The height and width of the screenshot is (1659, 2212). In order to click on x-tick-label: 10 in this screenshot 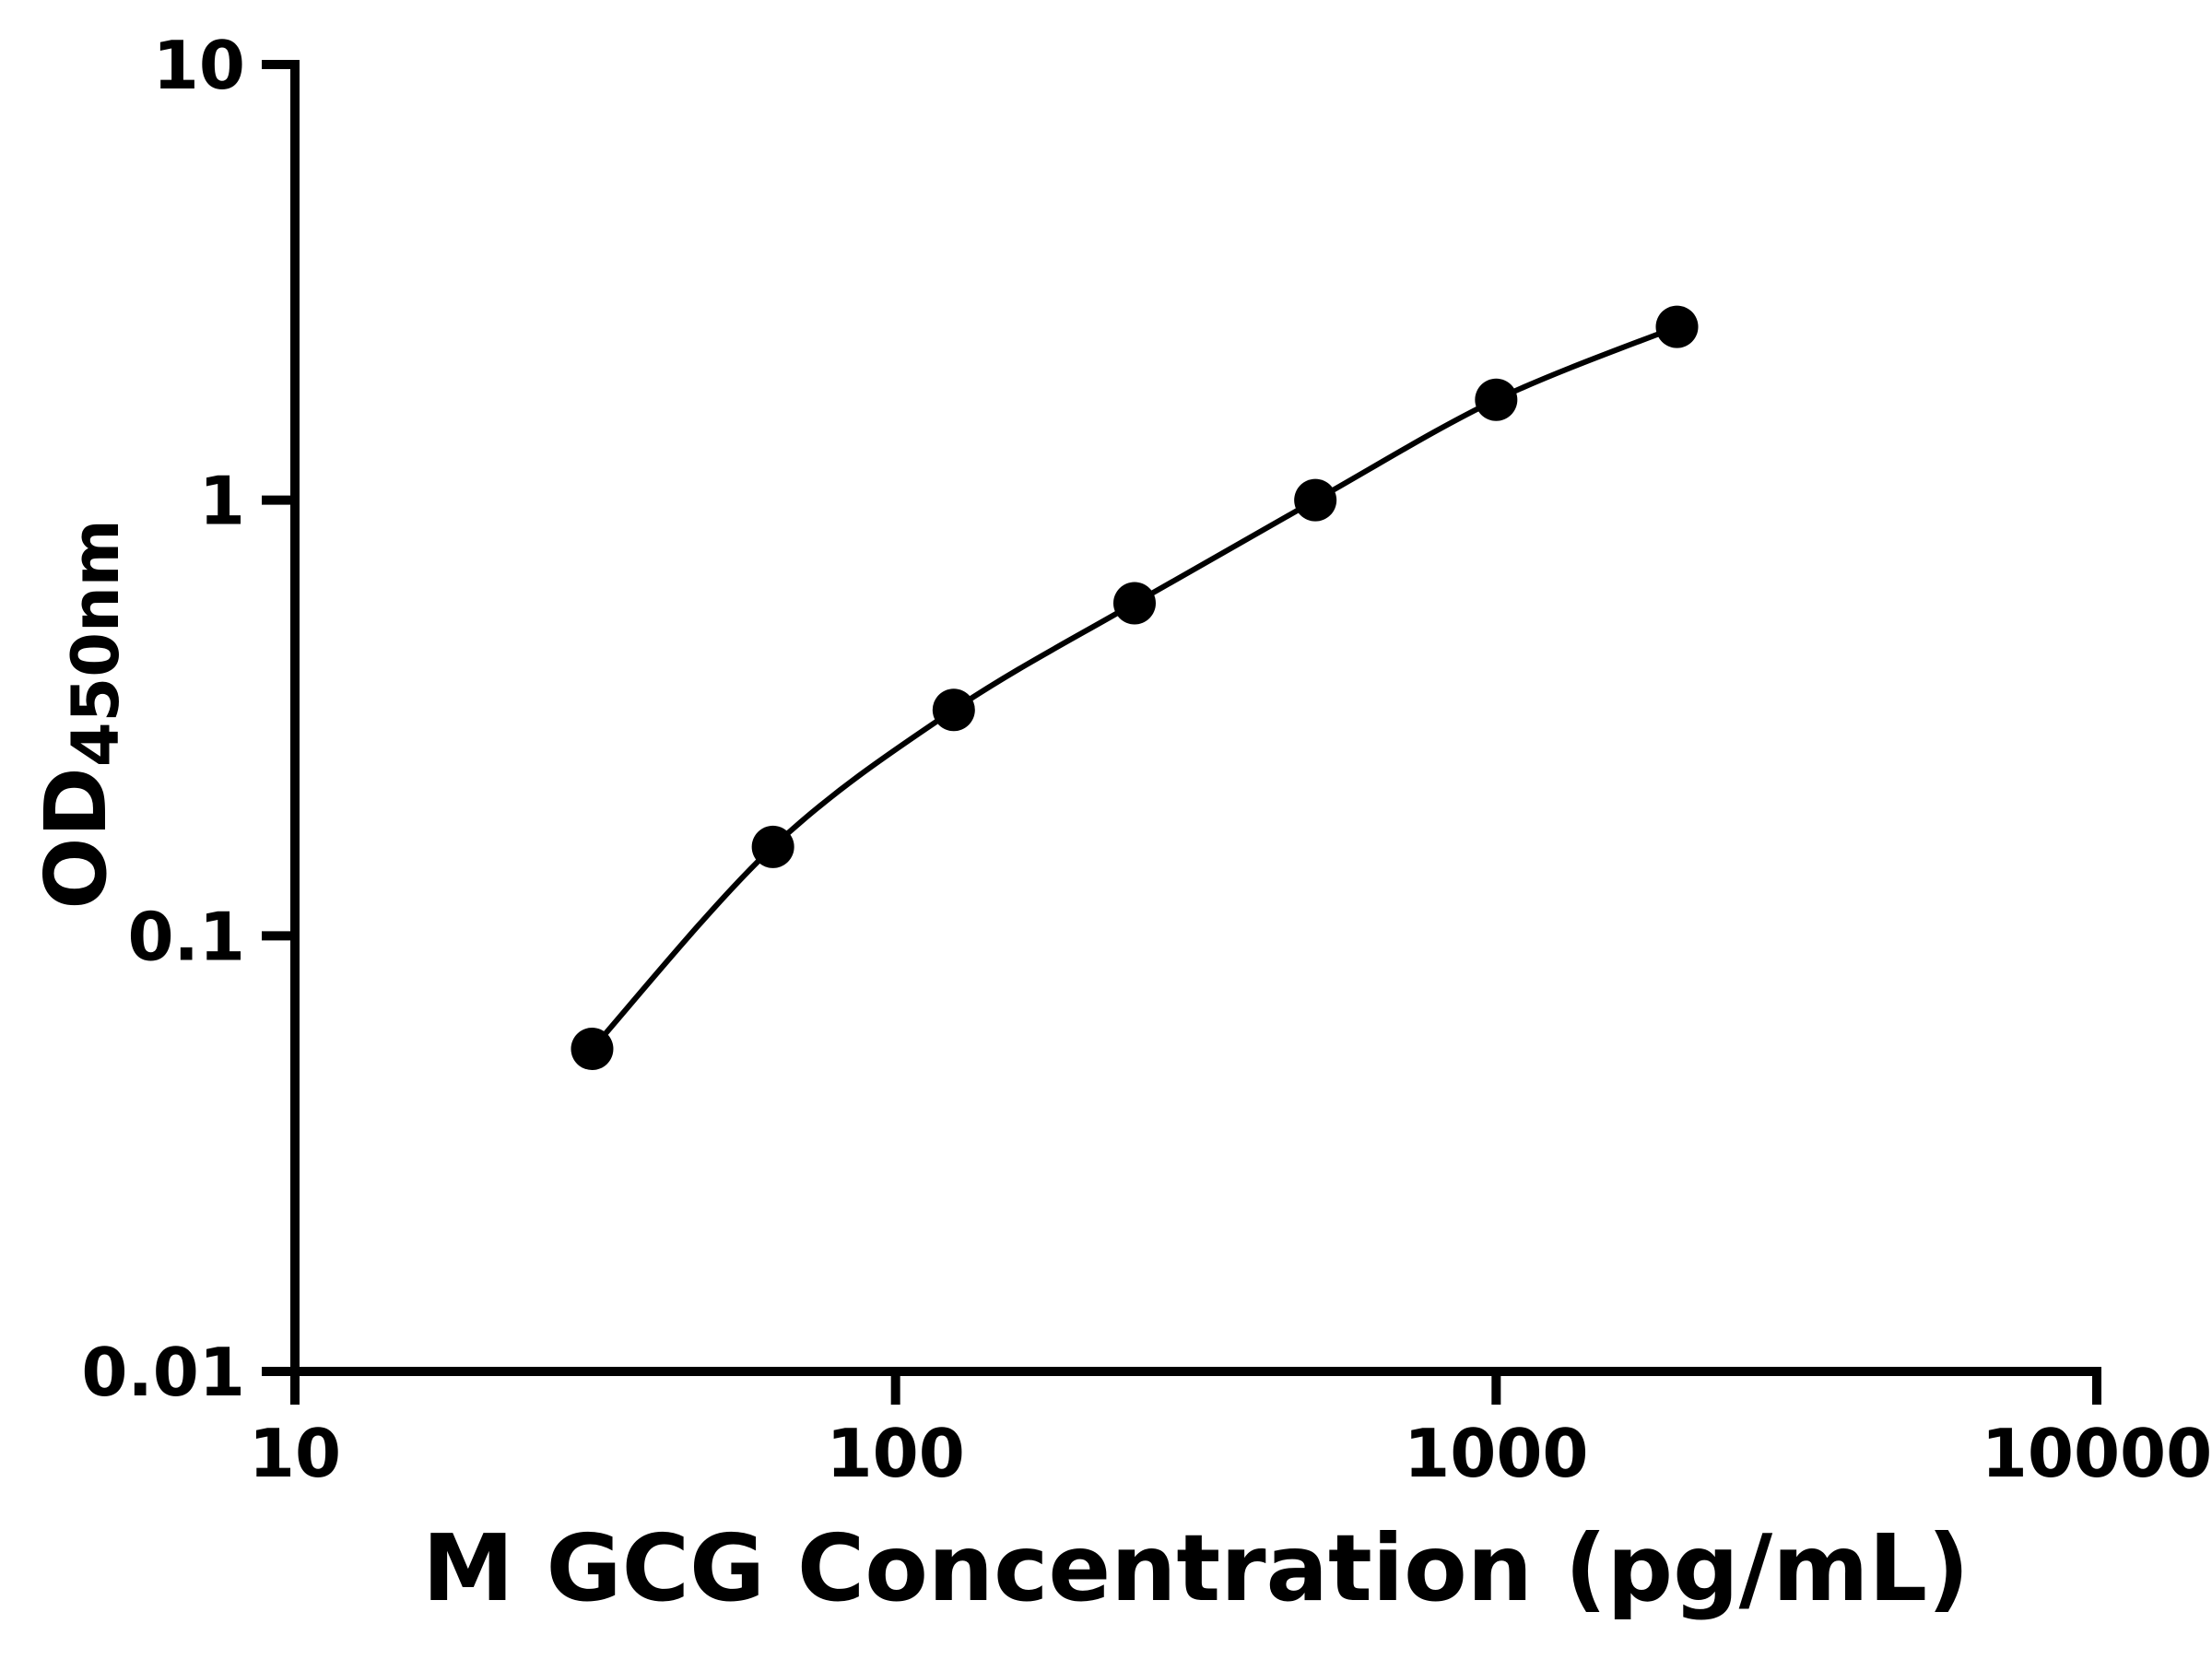, I will do `click(295, 1453)`.